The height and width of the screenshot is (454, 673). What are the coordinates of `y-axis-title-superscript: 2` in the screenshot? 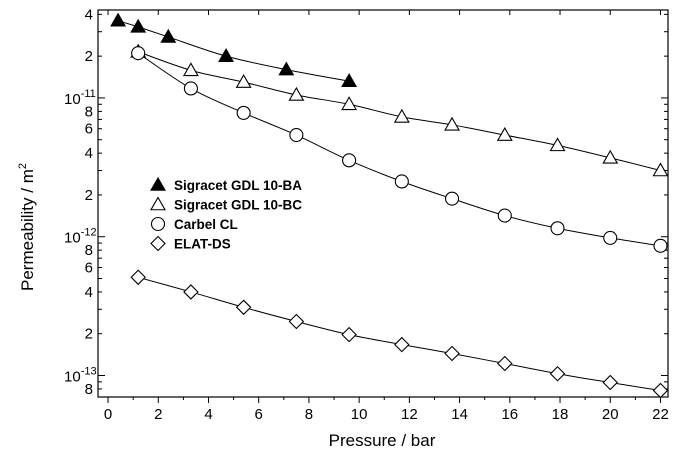 It's located at (23, 166).